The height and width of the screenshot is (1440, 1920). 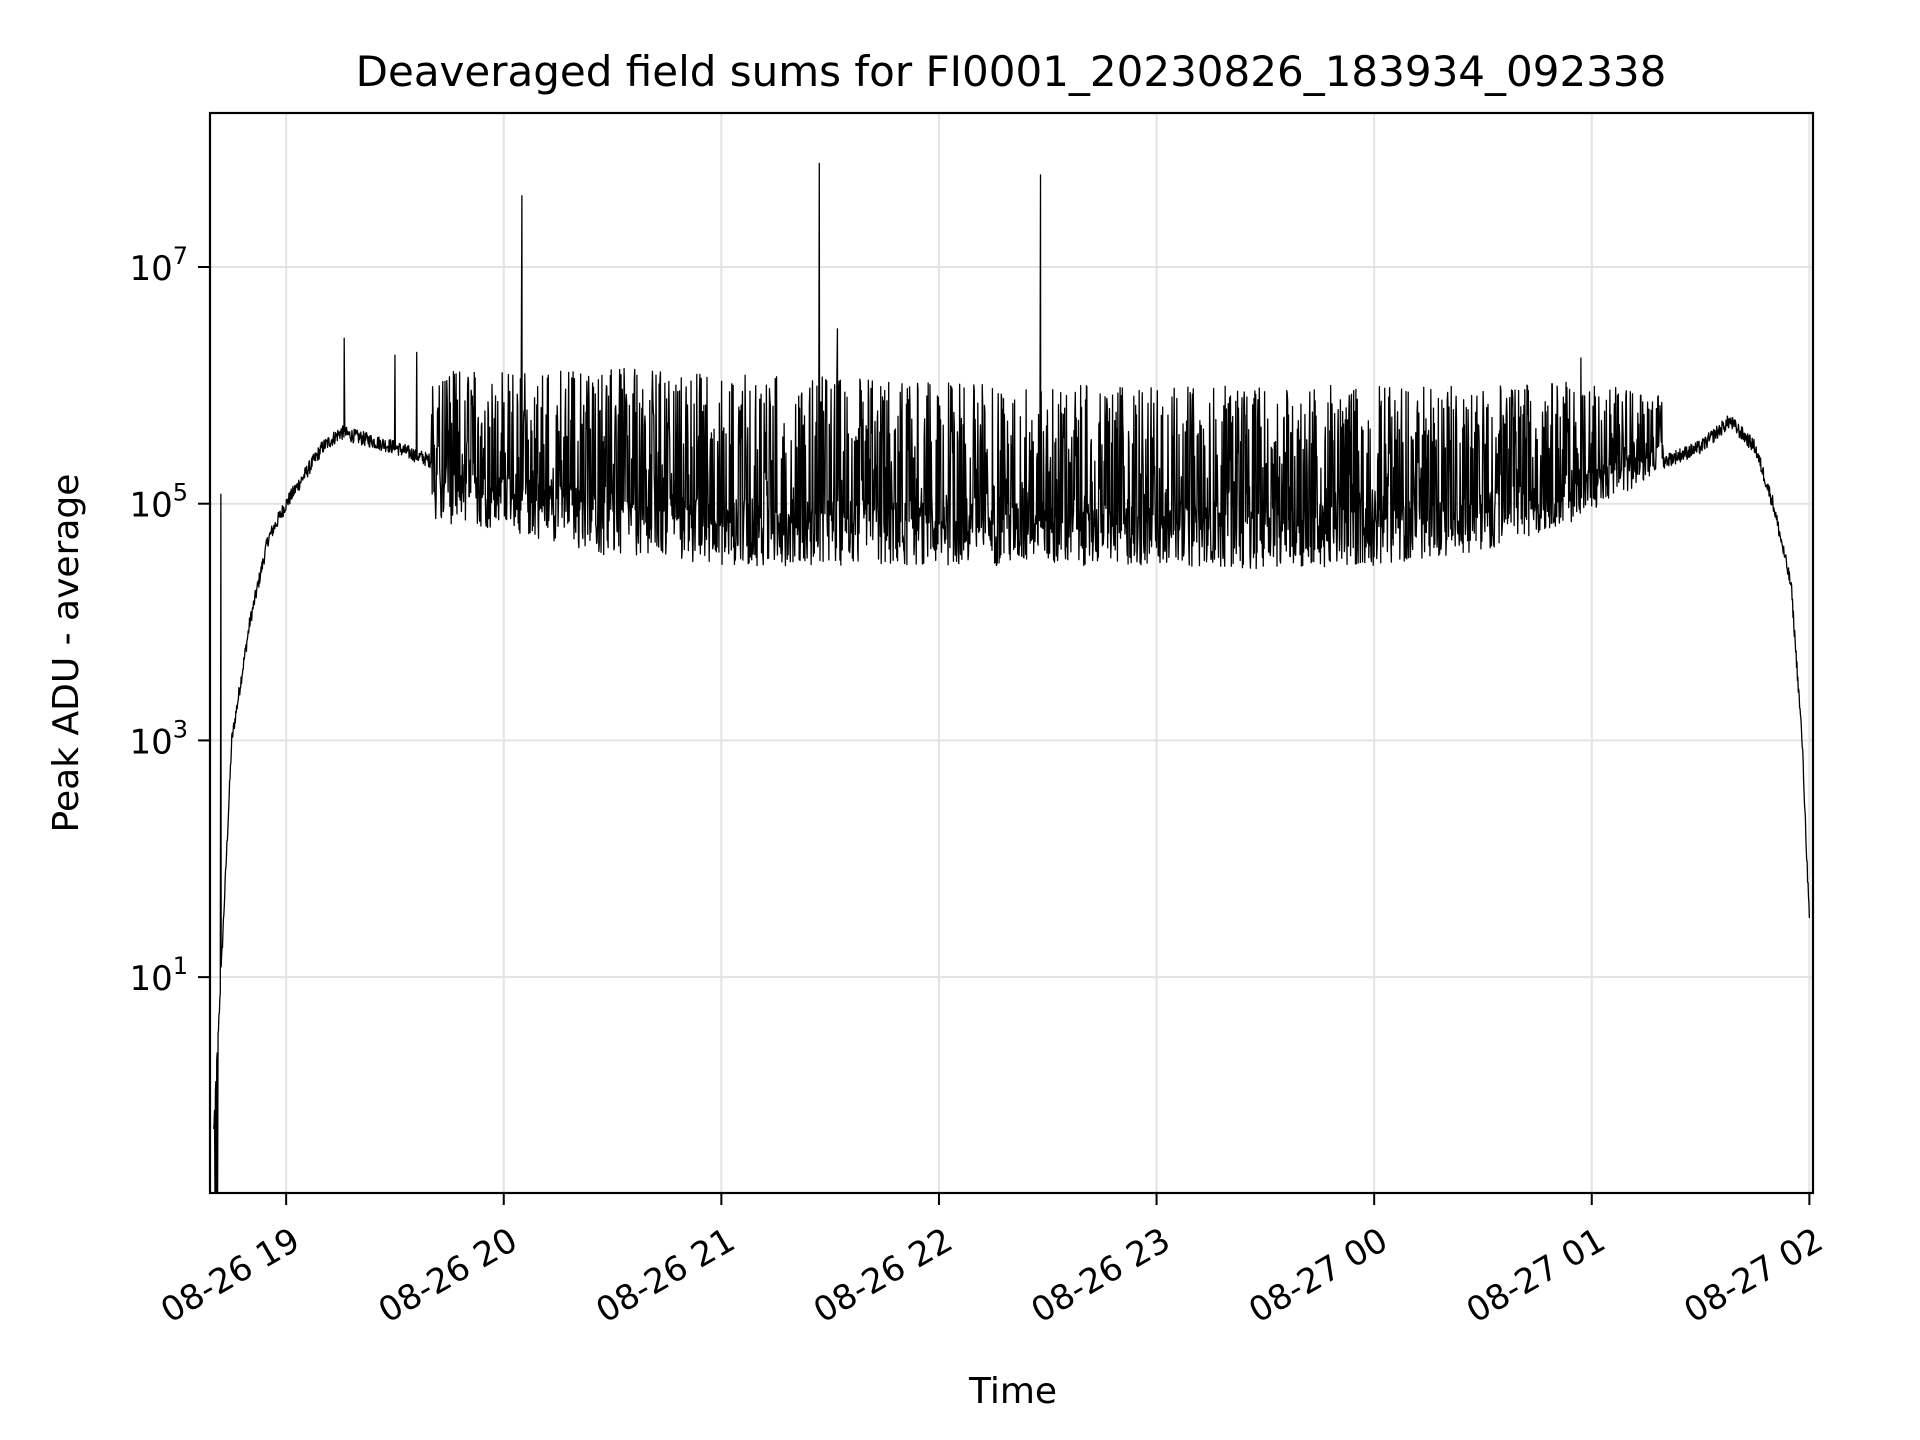 I want to click on x-axis-label: Time, so click(x=1012, y=1391).